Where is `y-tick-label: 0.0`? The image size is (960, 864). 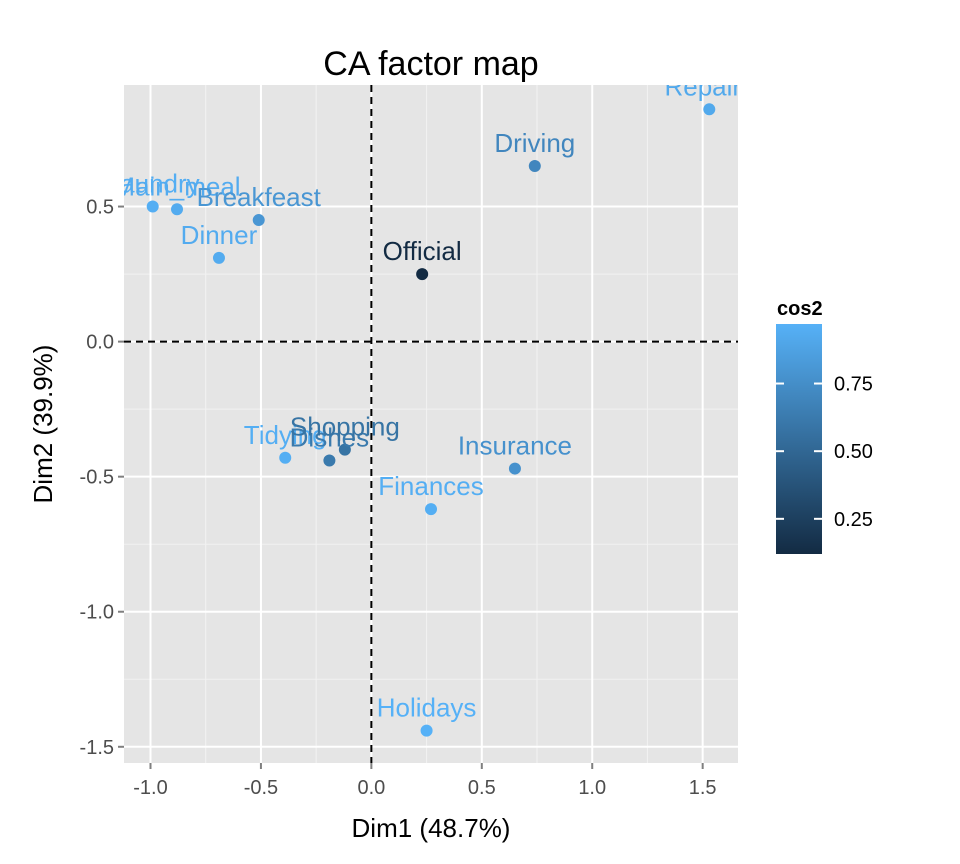 y-tick-label: 0.0 is located at coordinates (100, 343).